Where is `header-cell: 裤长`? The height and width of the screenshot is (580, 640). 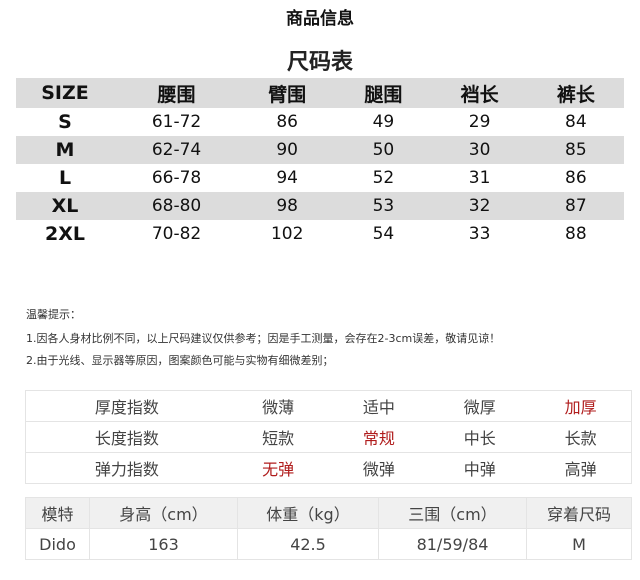 header-cell: 裤长 is located at coordinates (575, 93).